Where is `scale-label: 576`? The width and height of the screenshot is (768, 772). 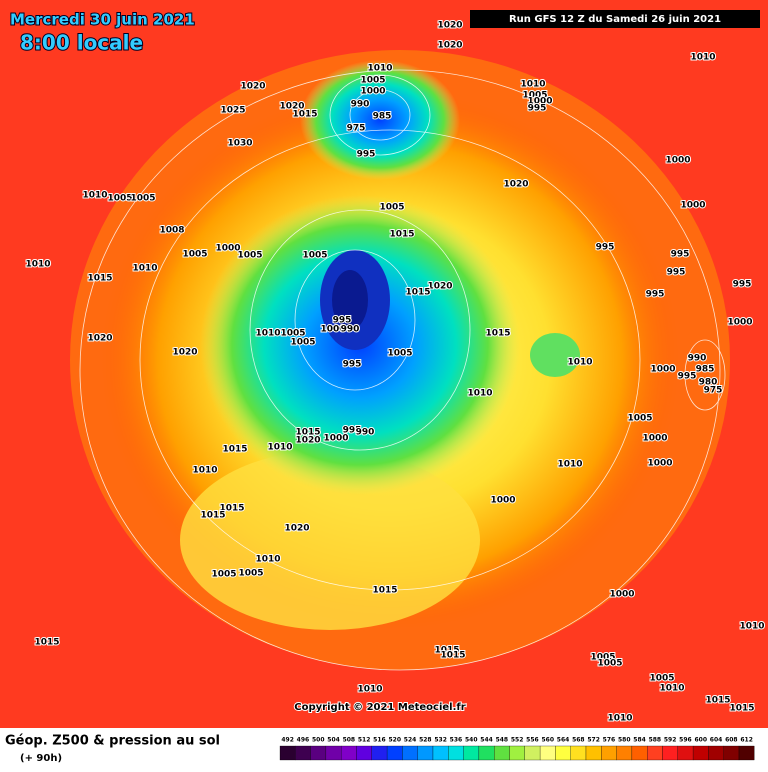
scale-label: 576 is located at coordinates (609, 740).